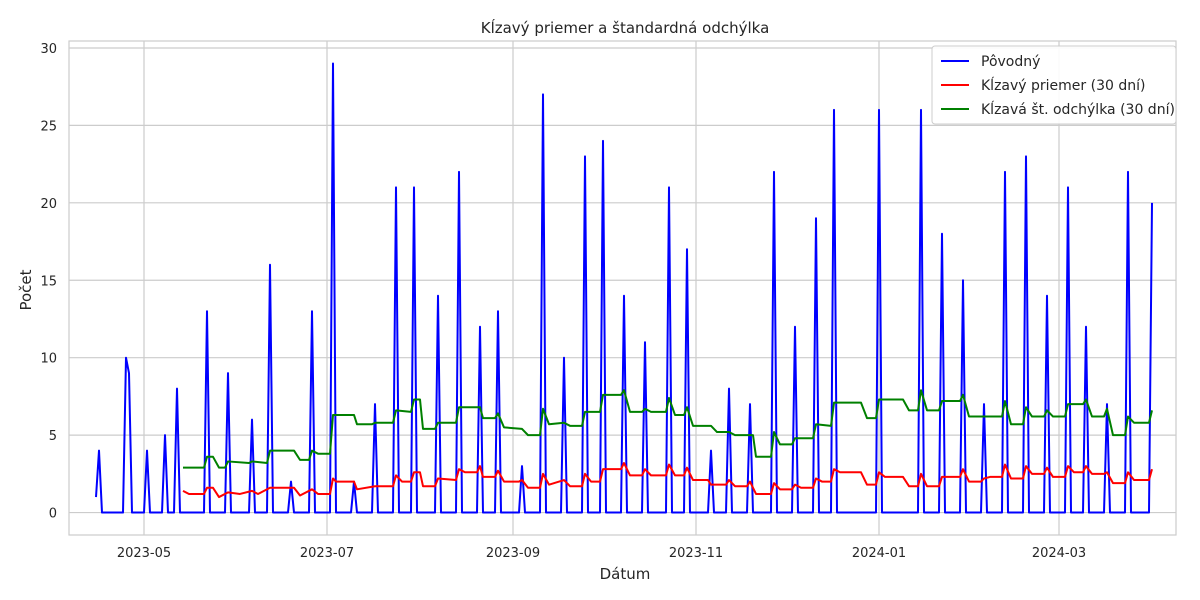 The height and width of the screenshot is (600, 1200). What do you see at coordinates (879, 553) in the screenshot?
I see `x-tick-label: 2024-01` at bounding box center [879, 553].